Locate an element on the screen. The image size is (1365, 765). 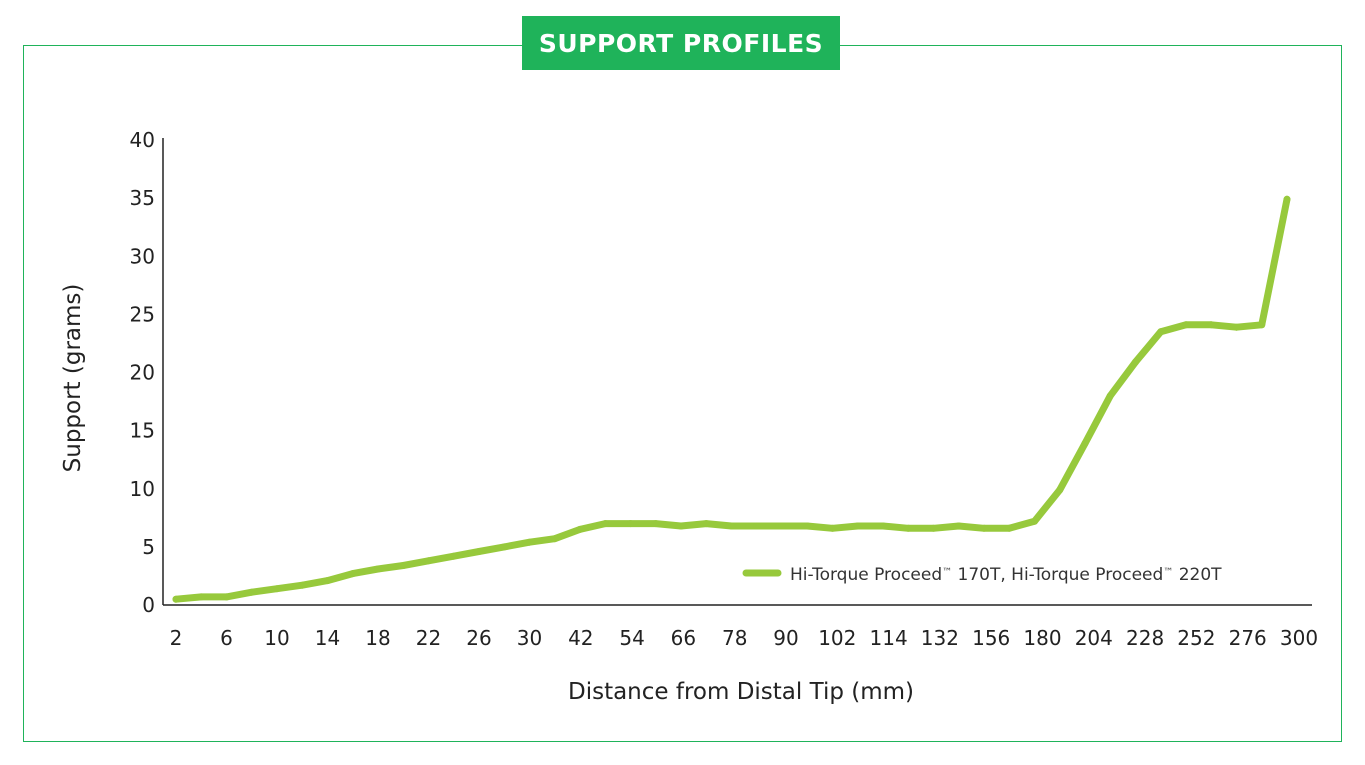
x-tick-label: 228 is located at coordinates (1145, 638).